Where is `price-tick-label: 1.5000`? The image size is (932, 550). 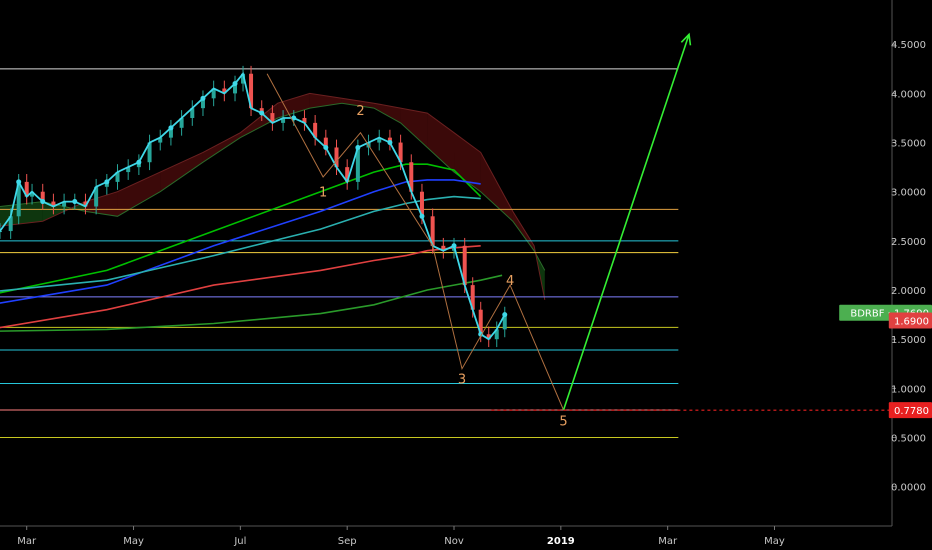 price-tick-label: 1.5000 is located at coordinates (908, 340).